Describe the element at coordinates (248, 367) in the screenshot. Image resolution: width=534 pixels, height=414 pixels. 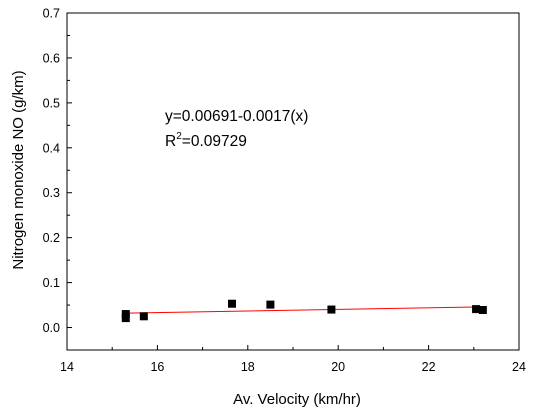
I see `x-tick-label: 18` at that location.